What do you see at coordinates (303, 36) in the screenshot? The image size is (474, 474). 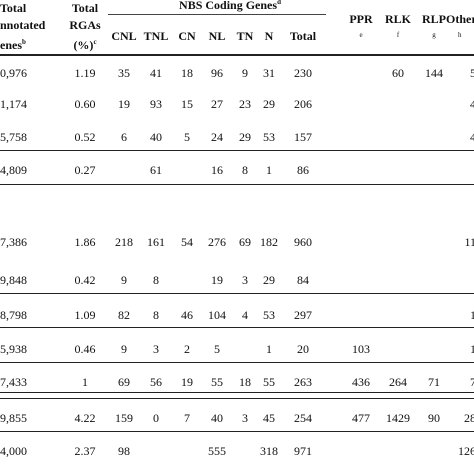 I see `header-nbs-total: Total` at bounding box center [303, 36].